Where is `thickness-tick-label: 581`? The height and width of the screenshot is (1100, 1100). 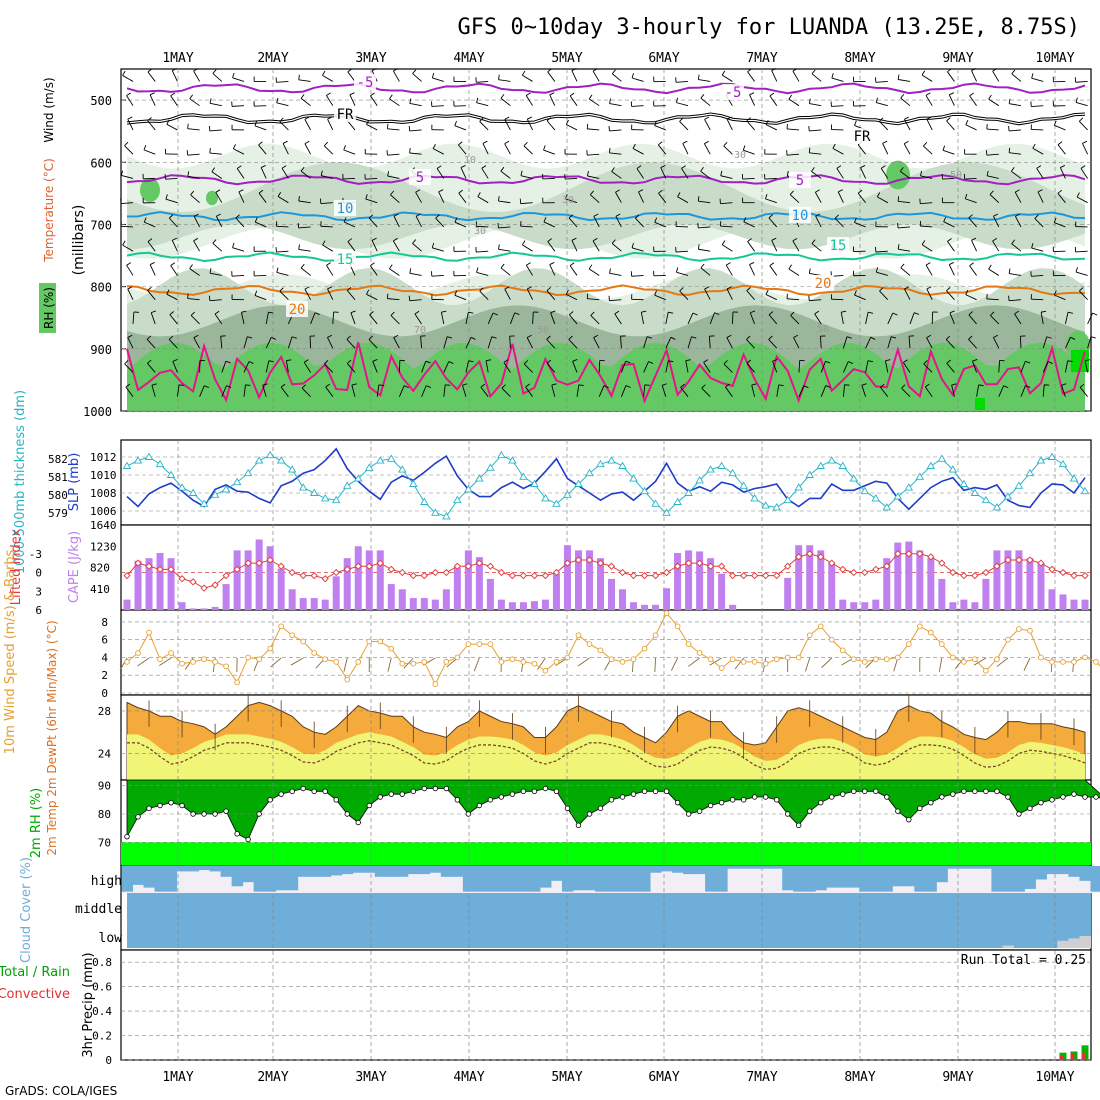
thickness-tick-label: 581 is located at coordinates (58, 477).